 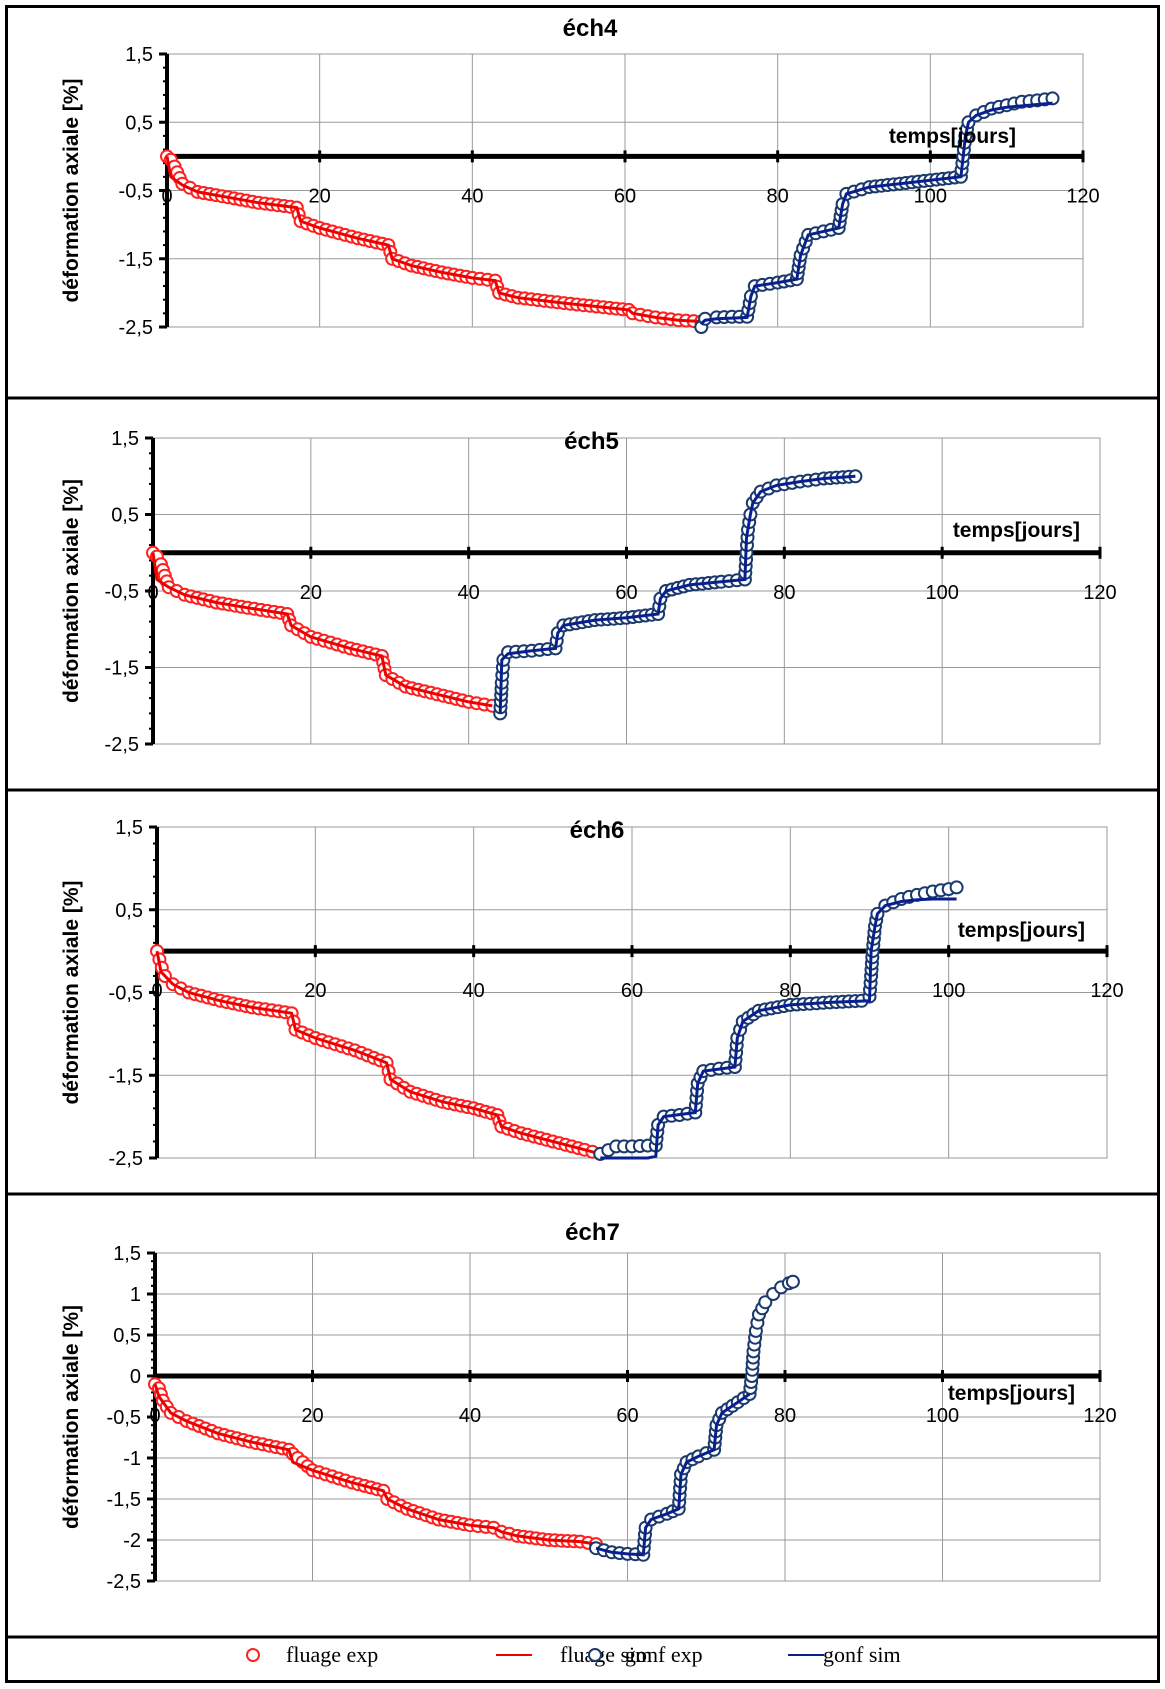 What do you see at coordinates (135, 1295) in the screenshot?
I see `y-tick-label: 1` at bounding box center [135, 1295].